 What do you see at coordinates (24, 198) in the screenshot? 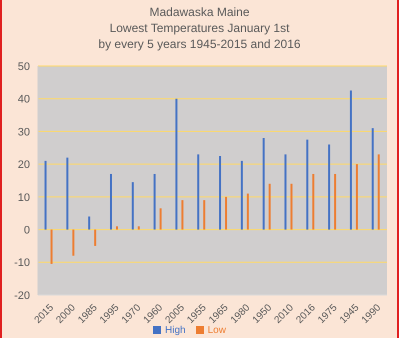
I see `y-tick-label: 10` at bounding box center [24, 198].